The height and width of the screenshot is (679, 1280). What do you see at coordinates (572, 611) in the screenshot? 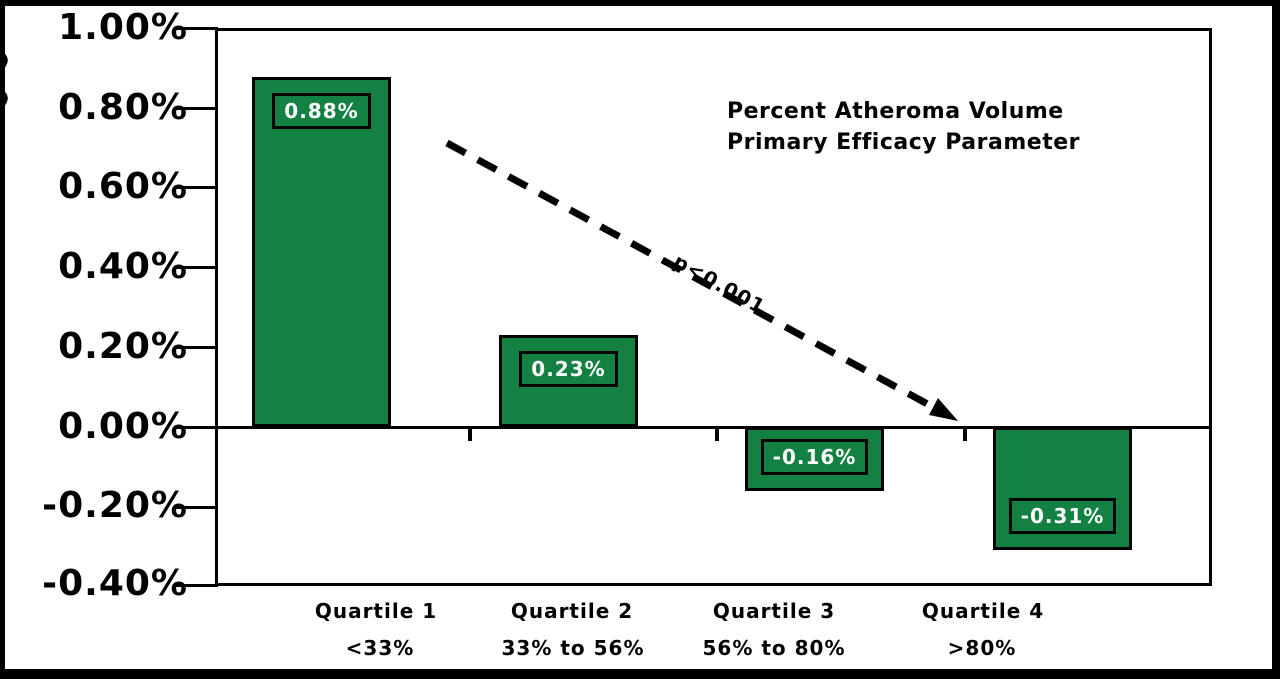
I see `x-axis-label-quartile-2: Quartile 2` at bounding box center [572, 611].